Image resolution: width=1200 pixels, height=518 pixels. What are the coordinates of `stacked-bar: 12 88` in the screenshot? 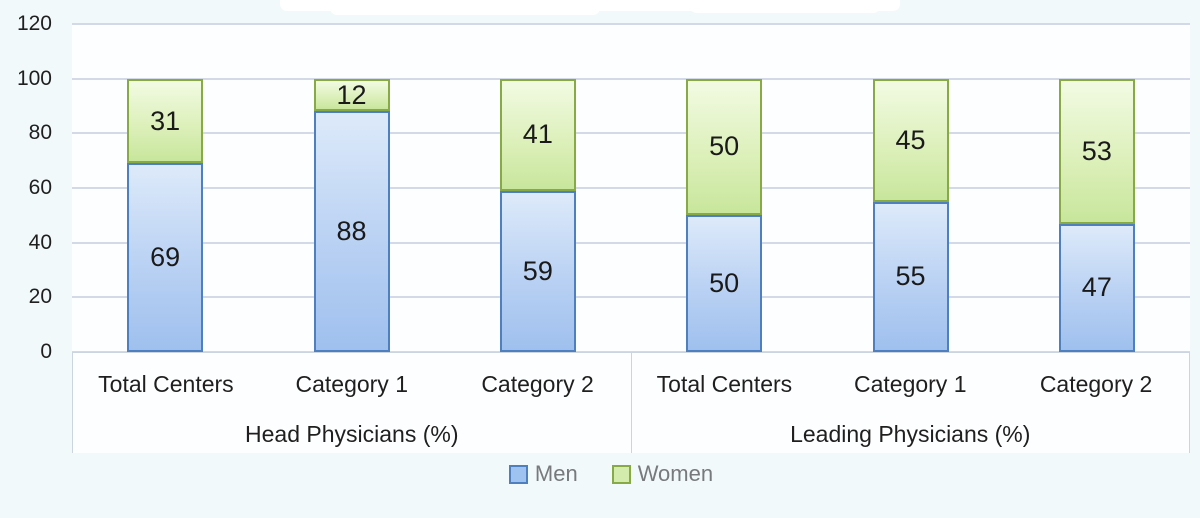 It's located at (351, 215).